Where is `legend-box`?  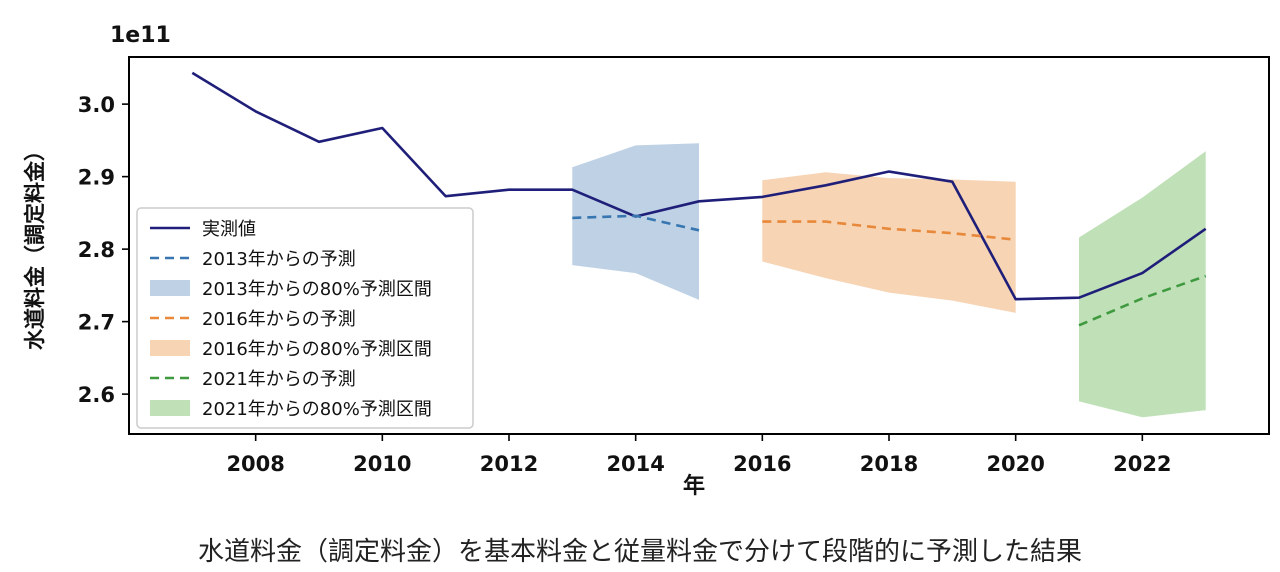 legend-box is located at coordinates (305, 318).